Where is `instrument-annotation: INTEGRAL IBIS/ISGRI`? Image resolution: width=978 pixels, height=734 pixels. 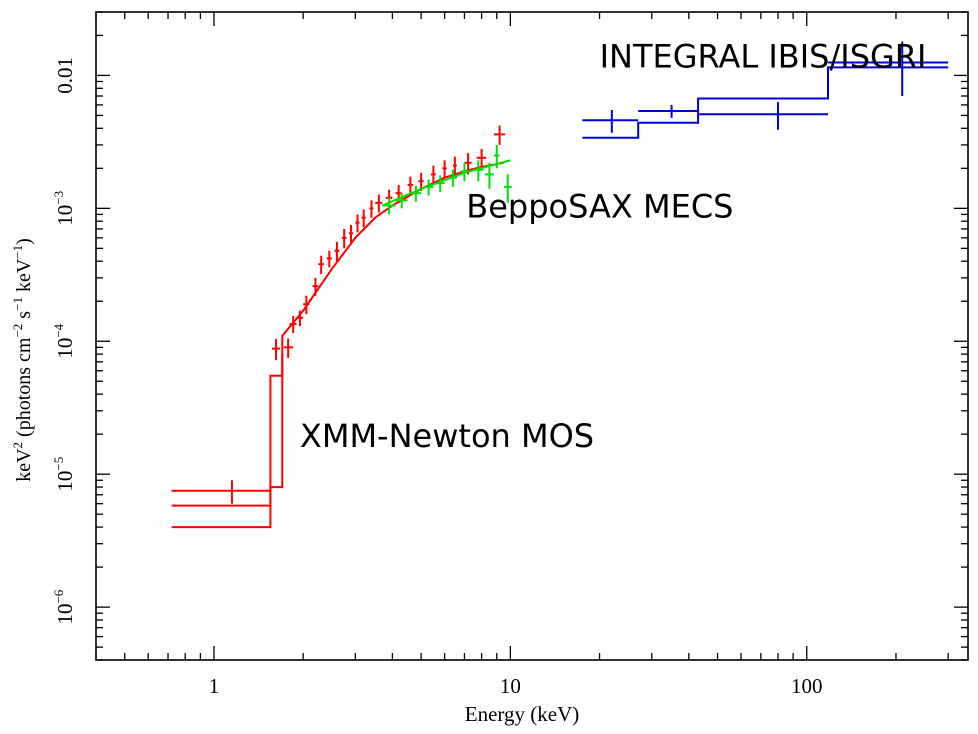
instrument-annotation: INTEGRAL IBIS/ISGRI is located at coordinates (763, 56).